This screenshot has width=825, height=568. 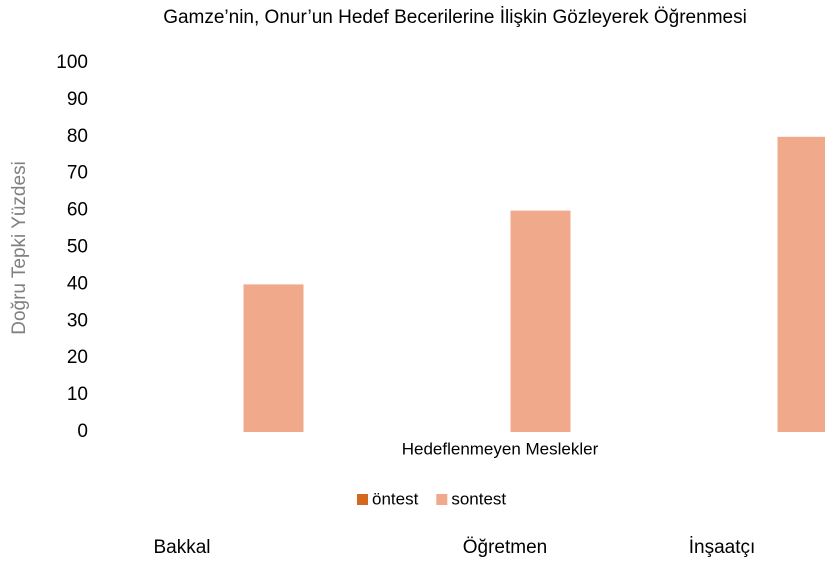 I want to click on y-tick-label: 80, so click(x=77, y=136).